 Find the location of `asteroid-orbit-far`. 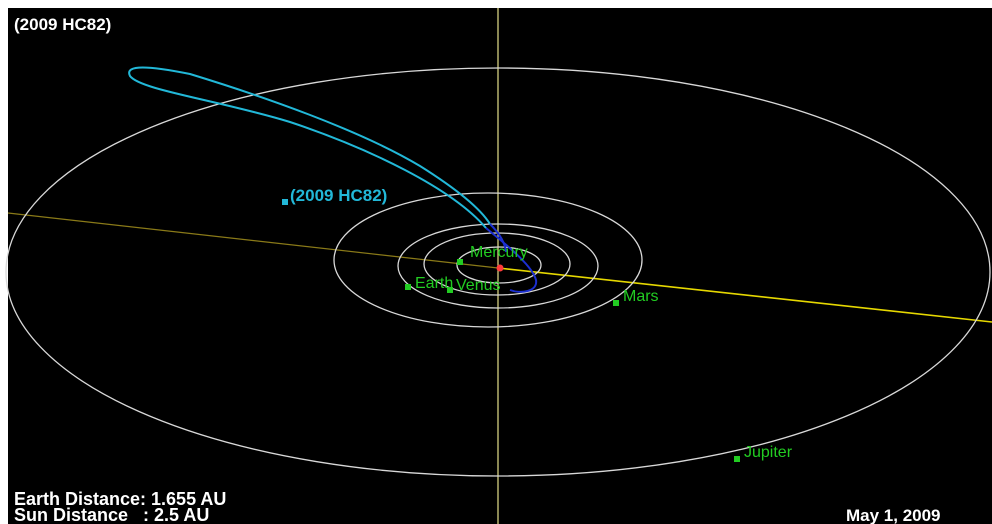

asteroid-orbit-far is located at coordinates (309, 147).